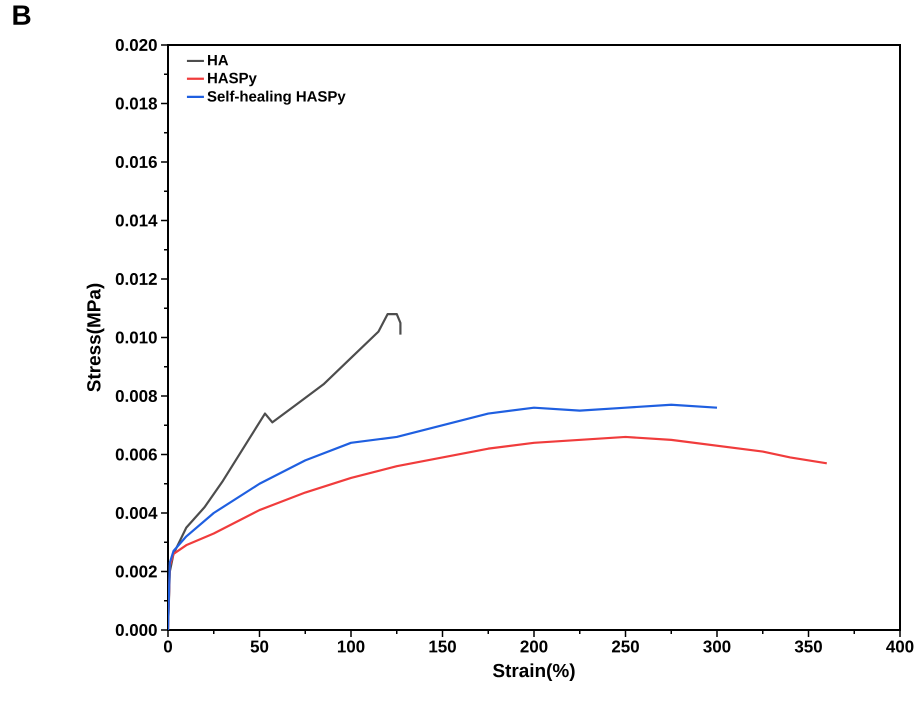  Describe the element at coordinates (136, 162) in the screenshot. I see `y-tick-label: 0.016` at that location.